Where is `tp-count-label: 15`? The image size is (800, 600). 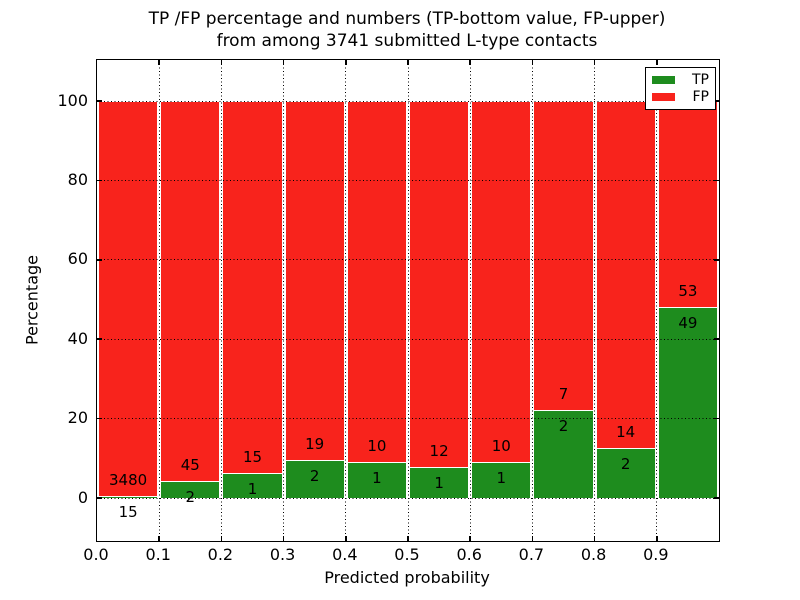
tp-count-label: 15 is located at coordinates (128, 512).